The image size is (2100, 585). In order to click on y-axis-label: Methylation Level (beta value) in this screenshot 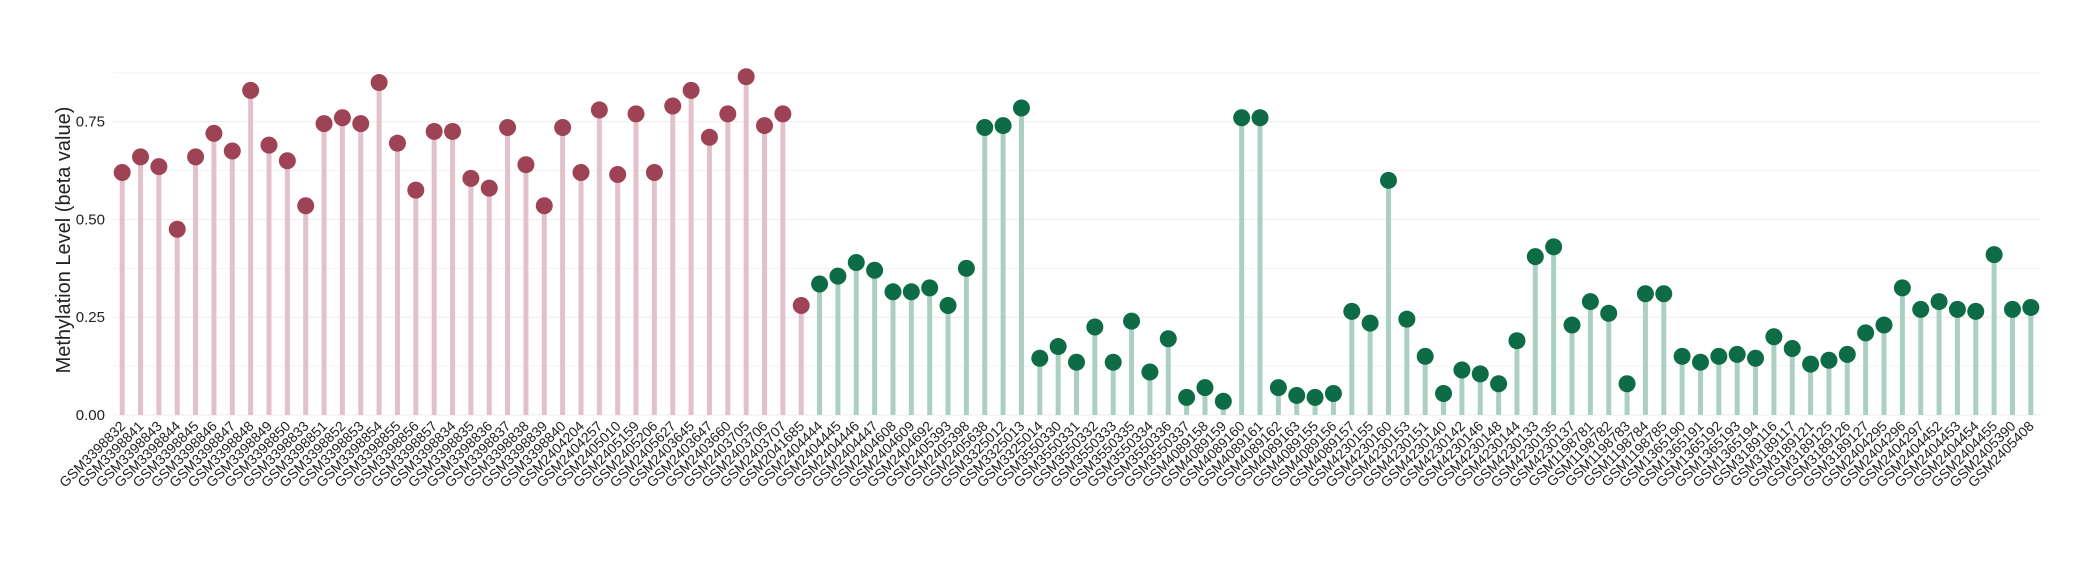, I will do `click(64, 240)`.